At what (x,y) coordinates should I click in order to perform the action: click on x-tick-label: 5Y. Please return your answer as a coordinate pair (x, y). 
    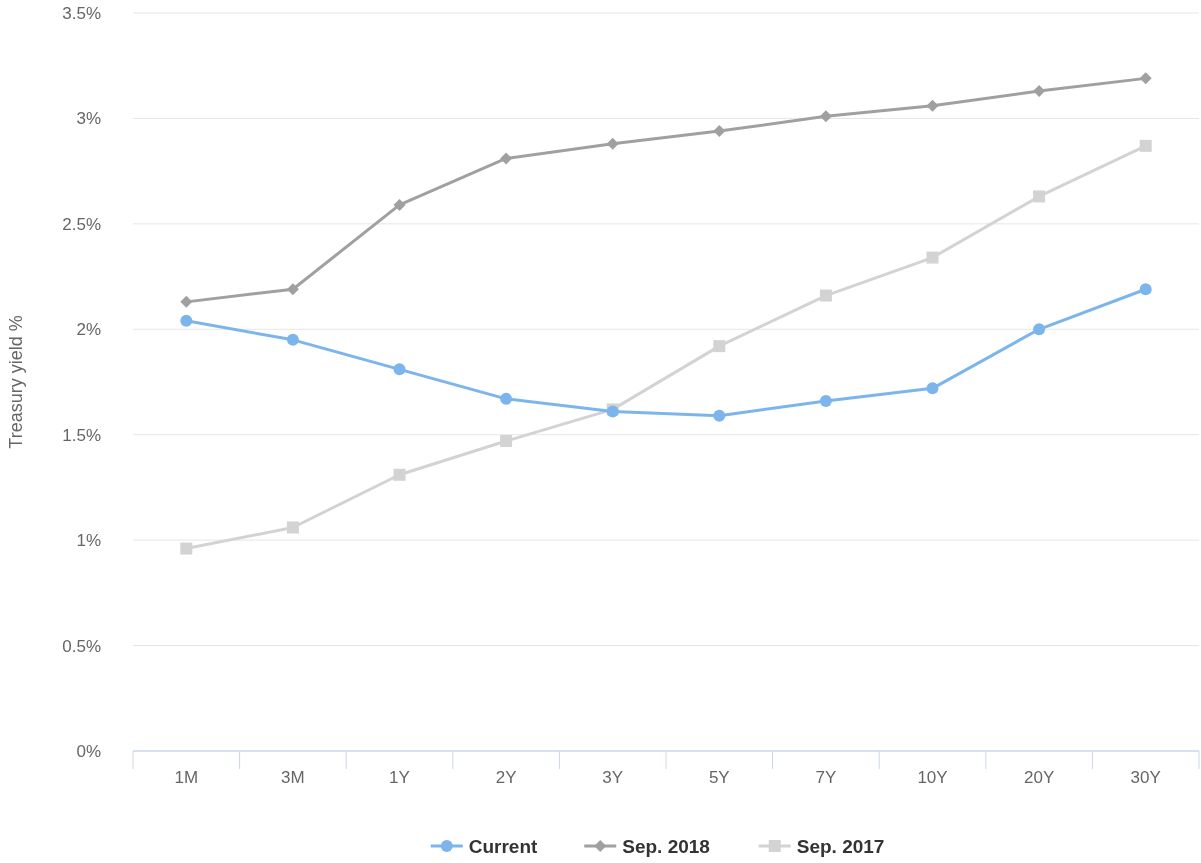
    Looking at the image, I should click on (719, 777).